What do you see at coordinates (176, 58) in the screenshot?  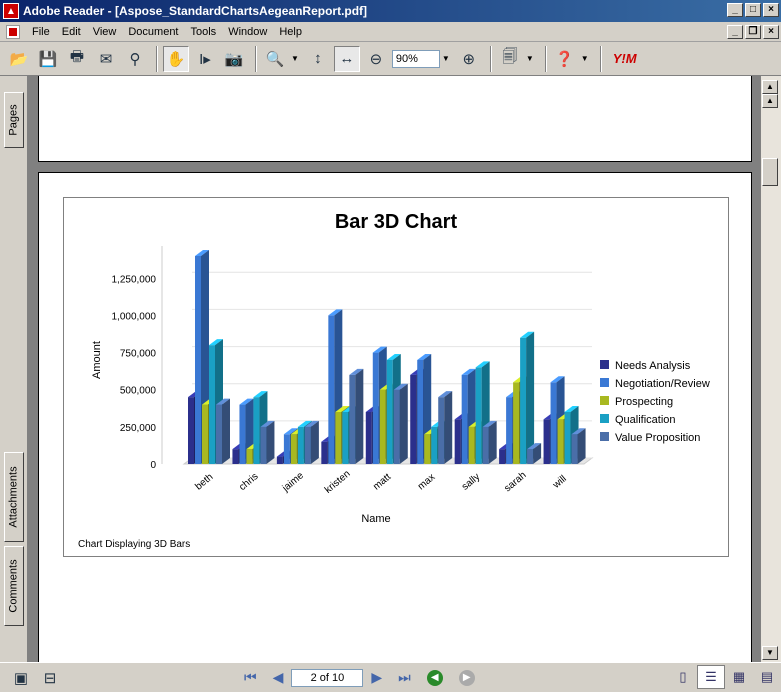 I see `hand-tool-icon: ✋` at bounding box center [176, 58].